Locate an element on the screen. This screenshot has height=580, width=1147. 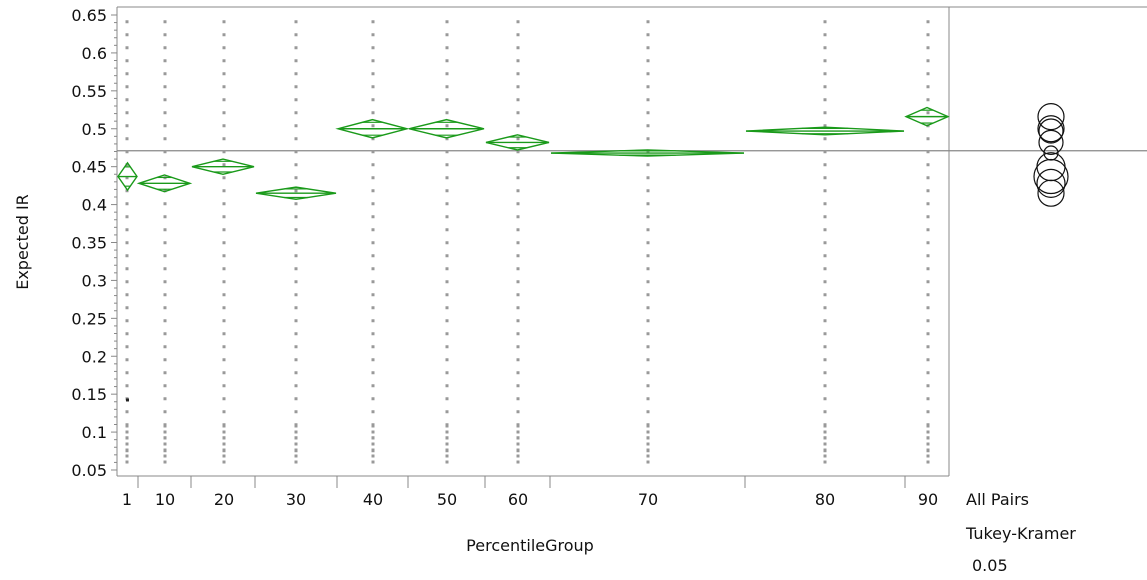
data-point is located at coordinates (127, 400).